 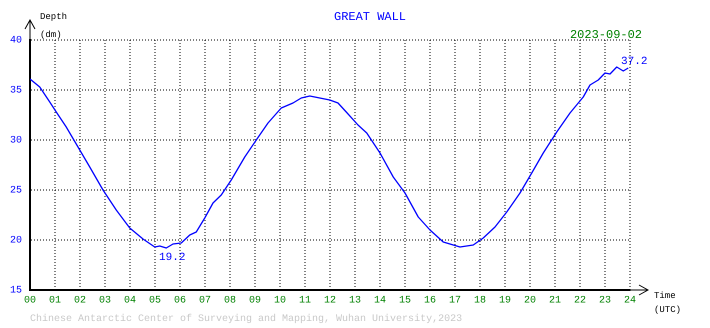 I want to click on y-tick-label: 35, so click(x=16, y=91).